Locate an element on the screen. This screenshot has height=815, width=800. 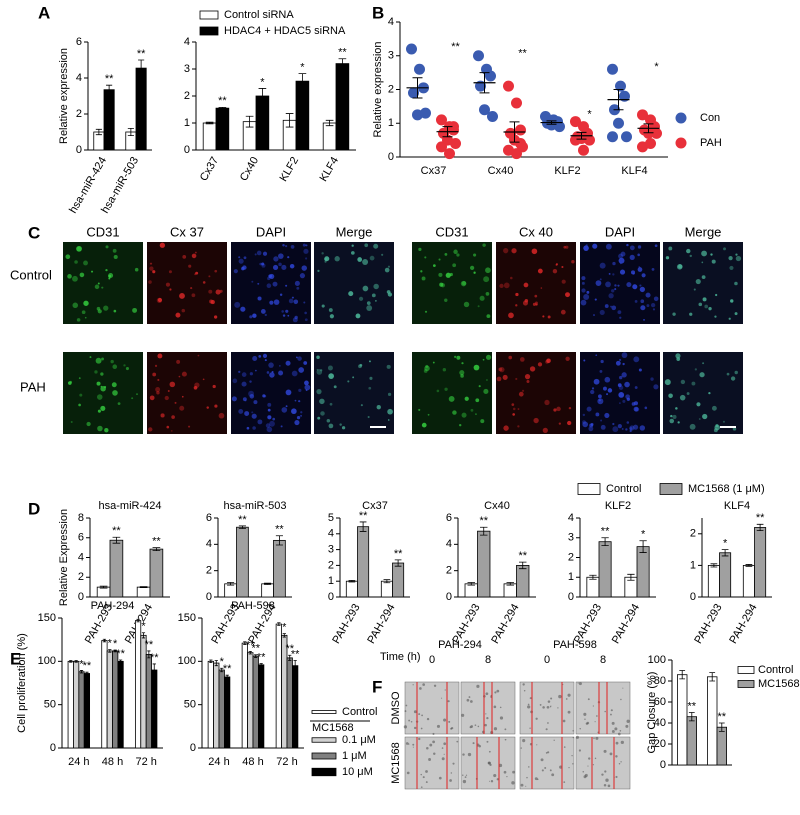
panel-label: C is located at coordinates (34, 232).